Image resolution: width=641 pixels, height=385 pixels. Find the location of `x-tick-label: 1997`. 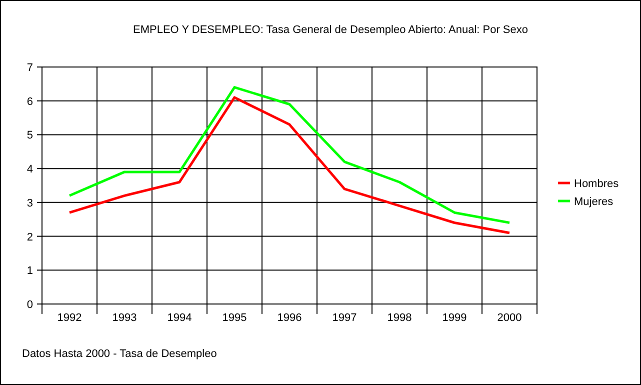

x-tick-label: 1997 is located at coordinates (344, 318).